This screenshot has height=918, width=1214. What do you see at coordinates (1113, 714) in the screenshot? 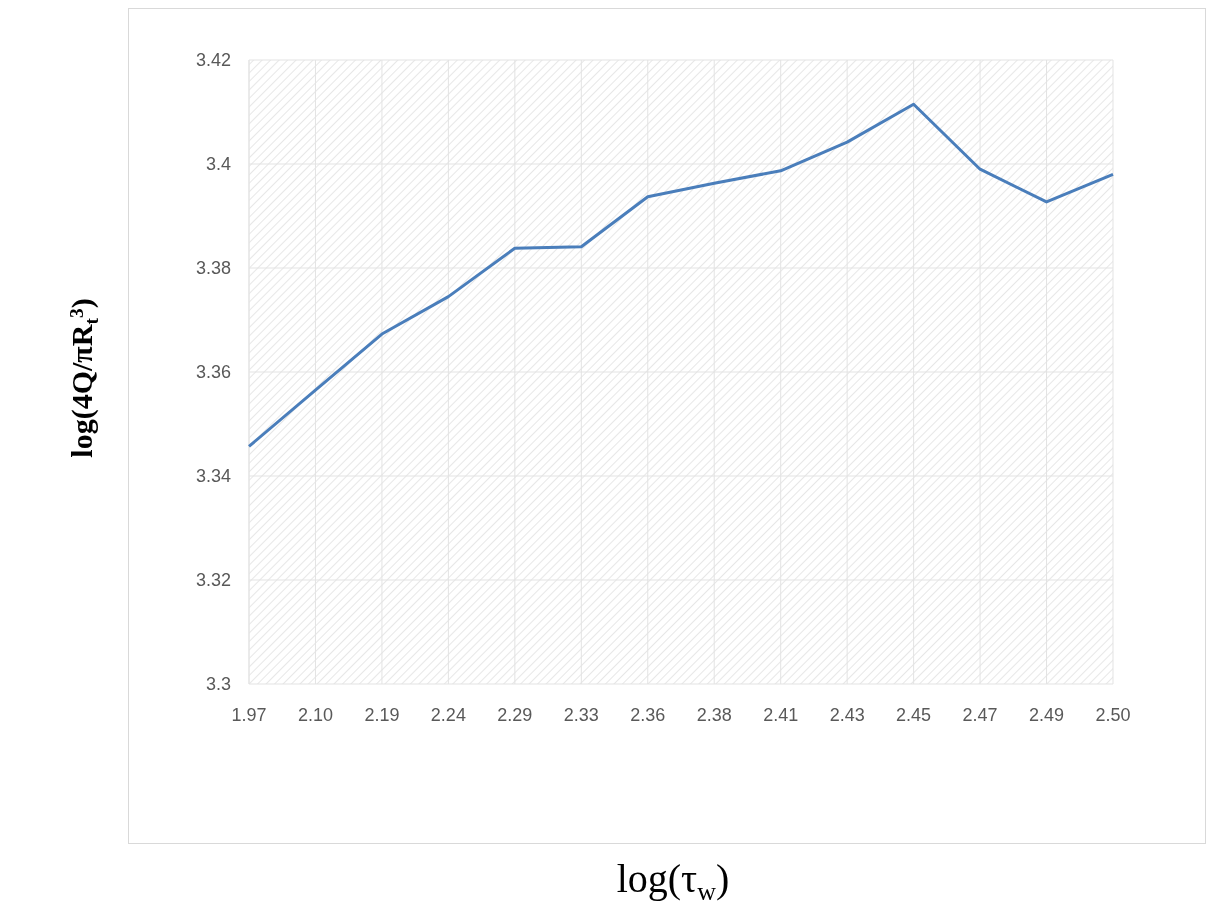
I see `x-tick-label: 2.50` at bounding box center [1113, 714].